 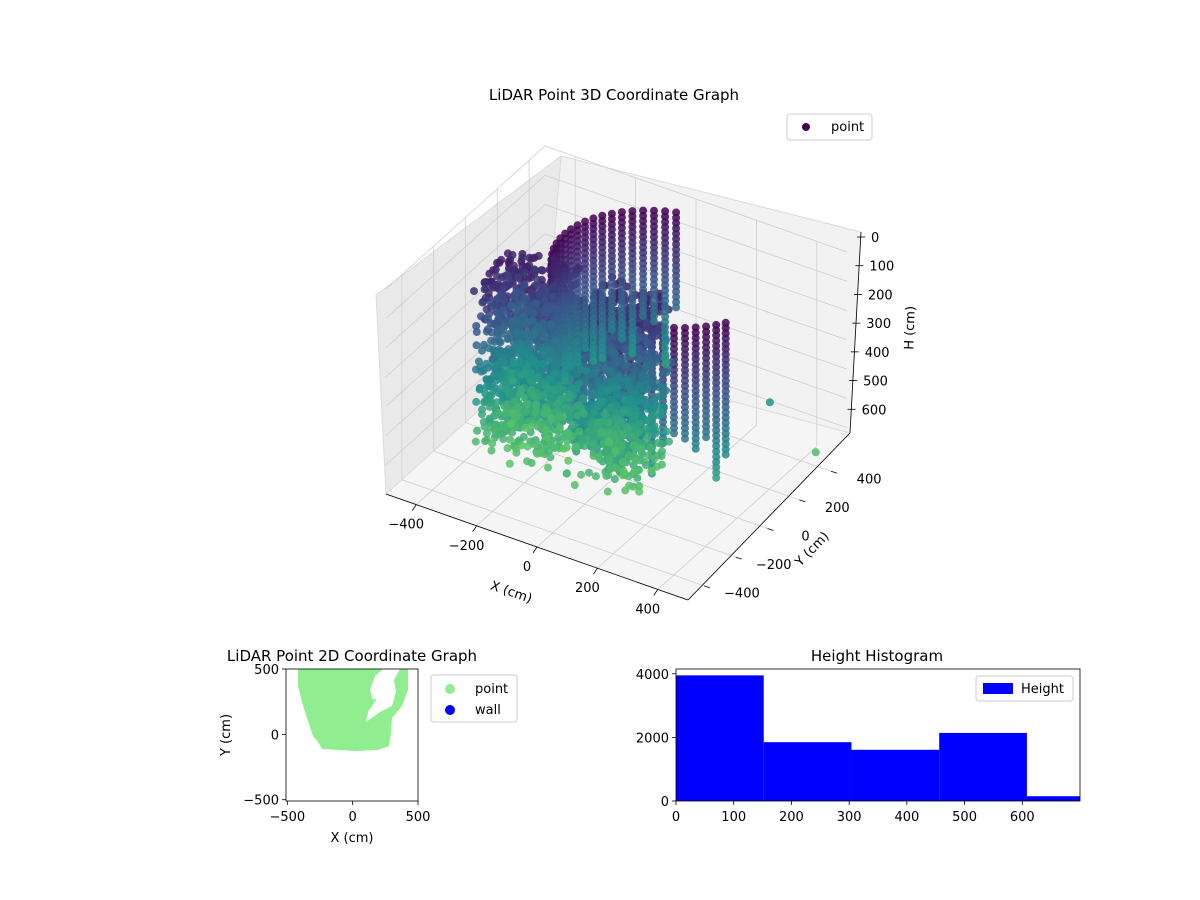 I want to click on xhist-tick-label: 400, so click(x=906, y=817).